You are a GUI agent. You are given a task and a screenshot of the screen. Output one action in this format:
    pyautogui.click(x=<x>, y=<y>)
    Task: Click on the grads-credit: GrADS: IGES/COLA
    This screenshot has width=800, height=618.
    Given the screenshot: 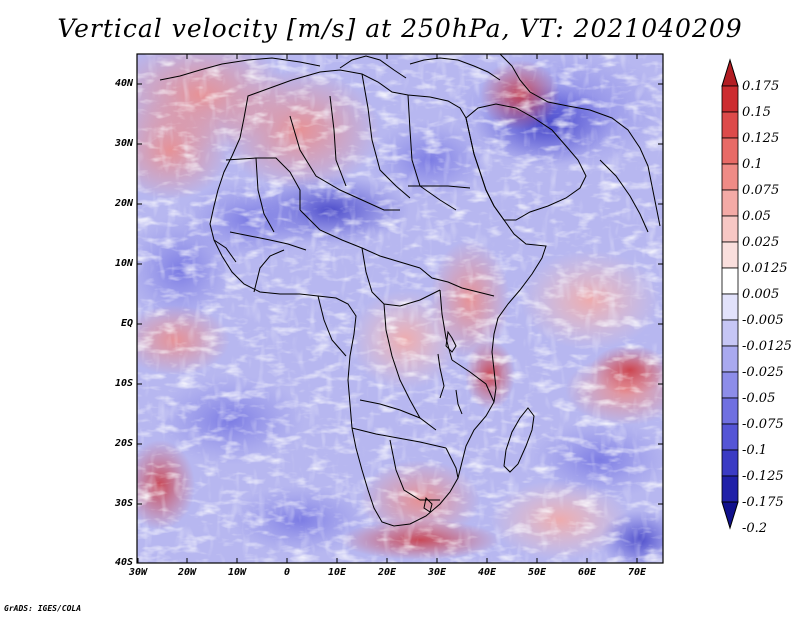 What is the action you would take?
    pyautogui.click(x=43, y=608)
    